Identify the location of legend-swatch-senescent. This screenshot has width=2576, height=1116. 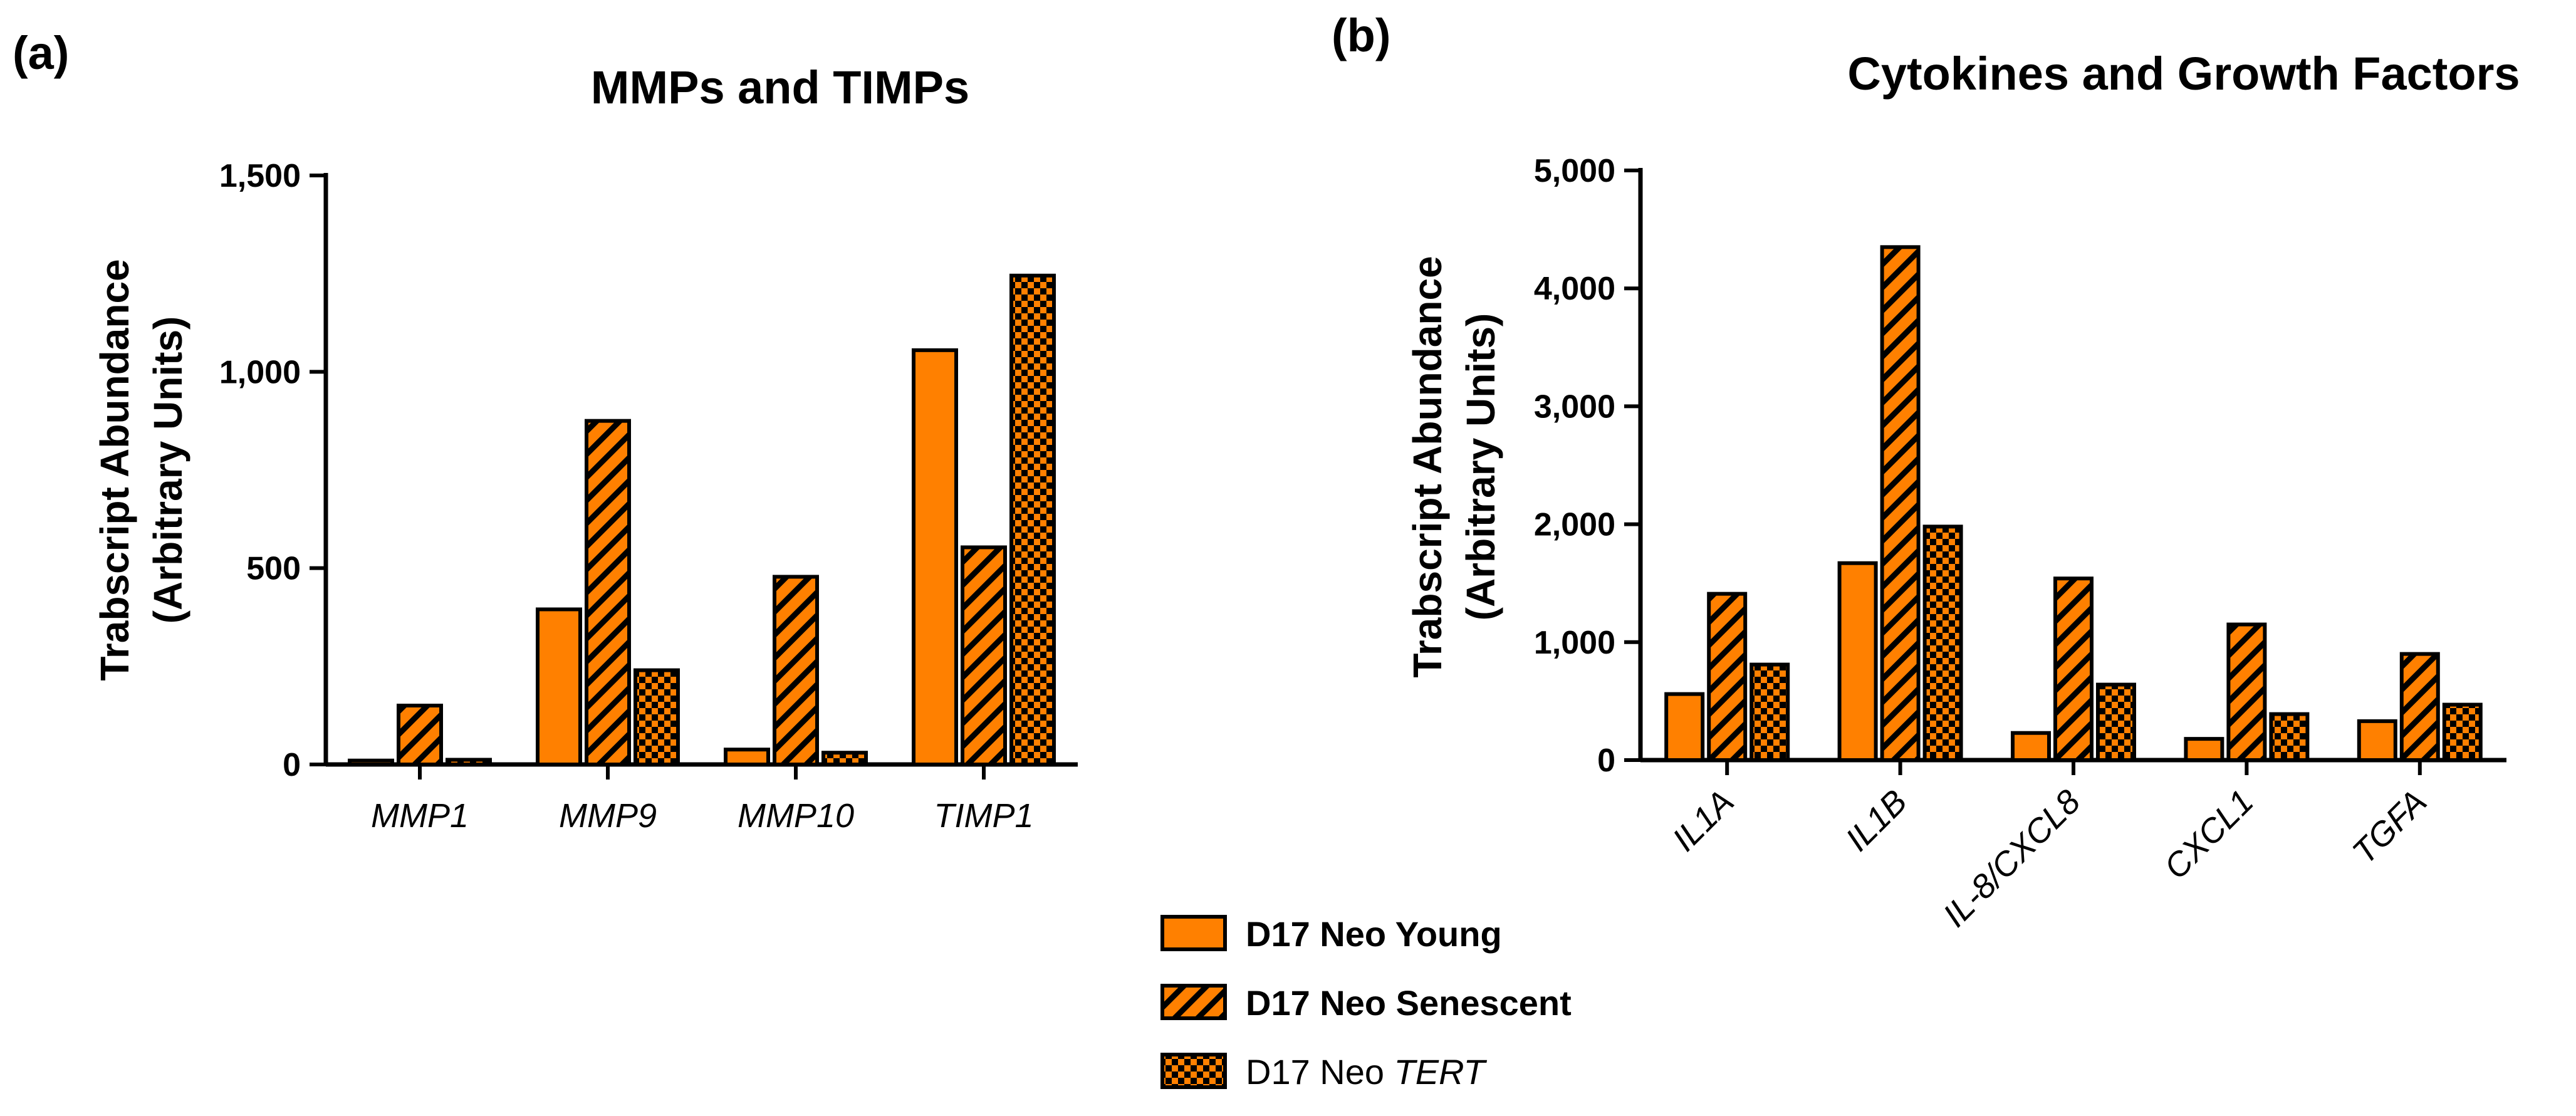
(1193, 1002).